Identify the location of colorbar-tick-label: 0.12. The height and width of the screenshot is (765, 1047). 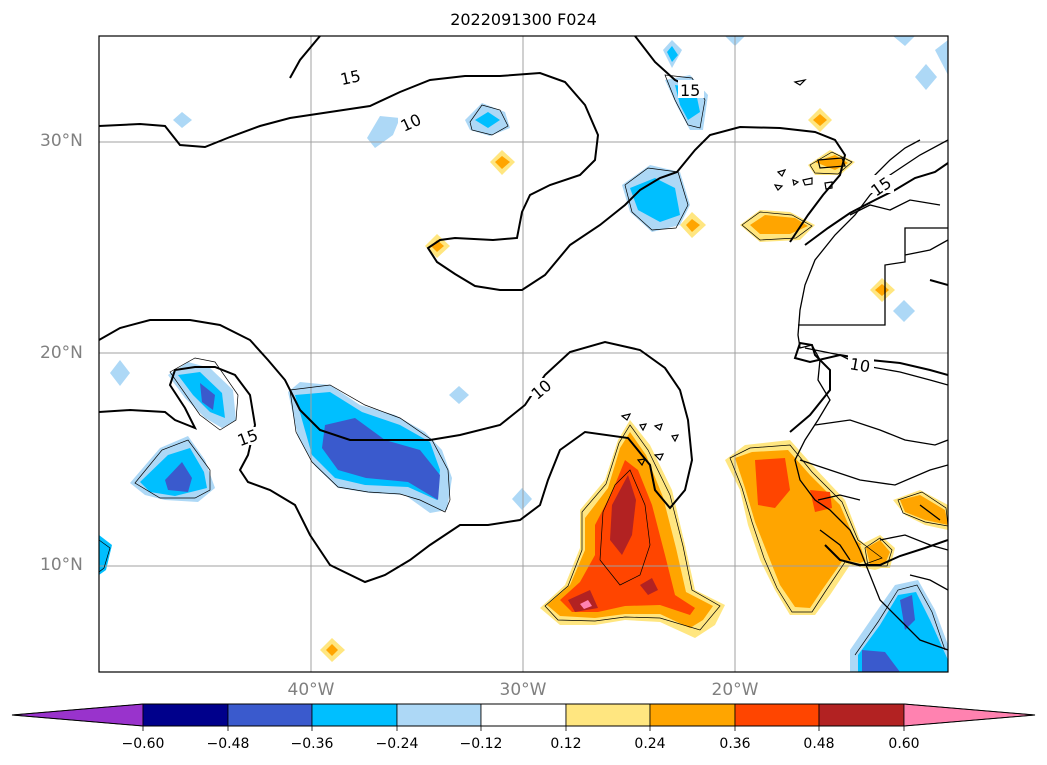
(566, 744).